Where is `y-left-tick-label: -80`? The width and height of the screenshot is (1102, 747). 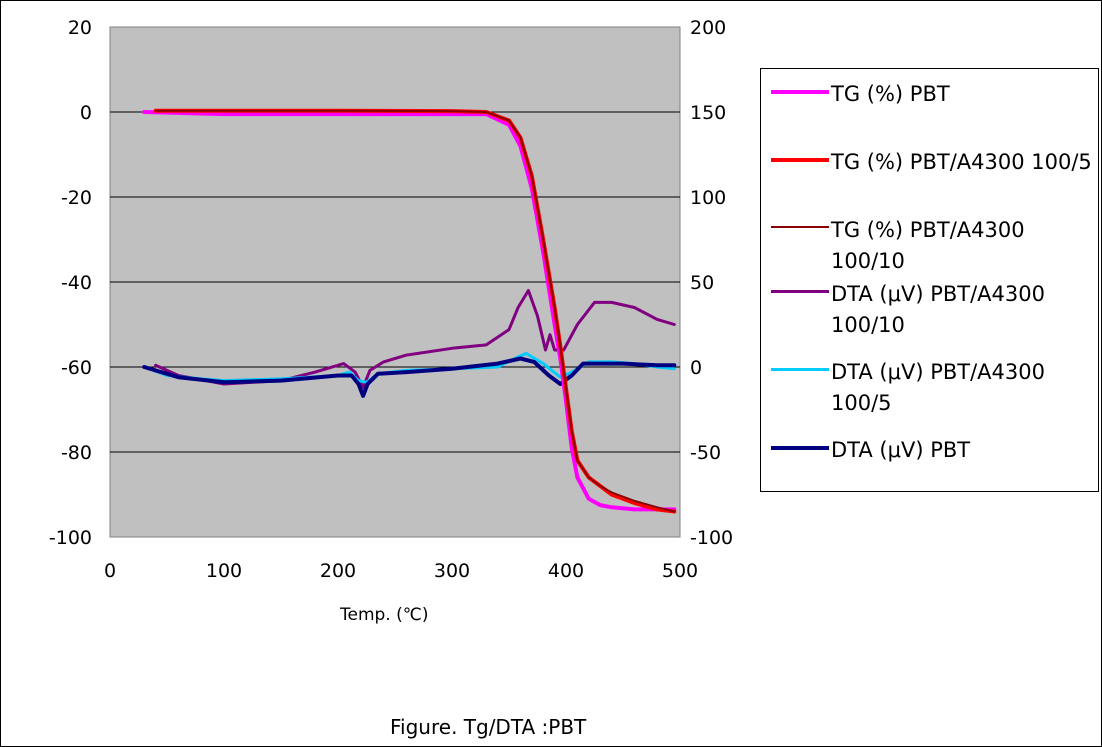
y-left-tick-label: -80 is located at coordinates (76, 453).